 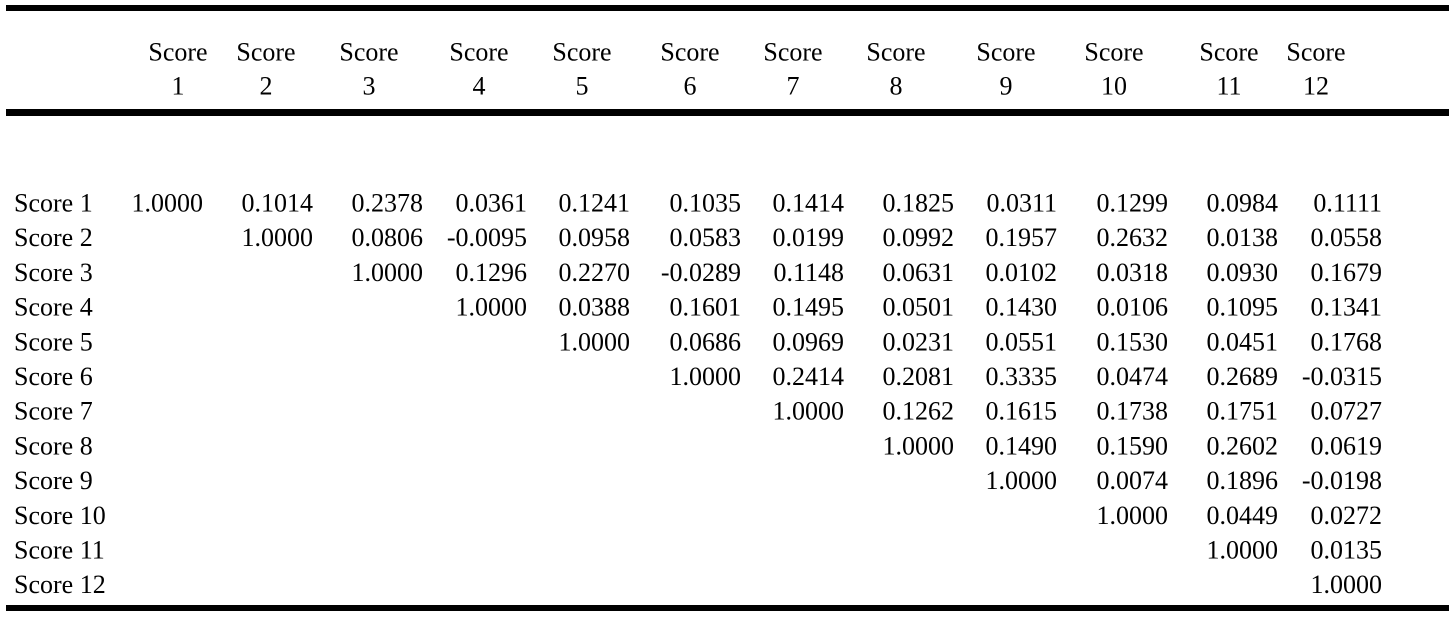 What do you see at coordinates (53, 203) in the screenshot?
I see `row-label: Score 1` at bounding box center [53, 203].